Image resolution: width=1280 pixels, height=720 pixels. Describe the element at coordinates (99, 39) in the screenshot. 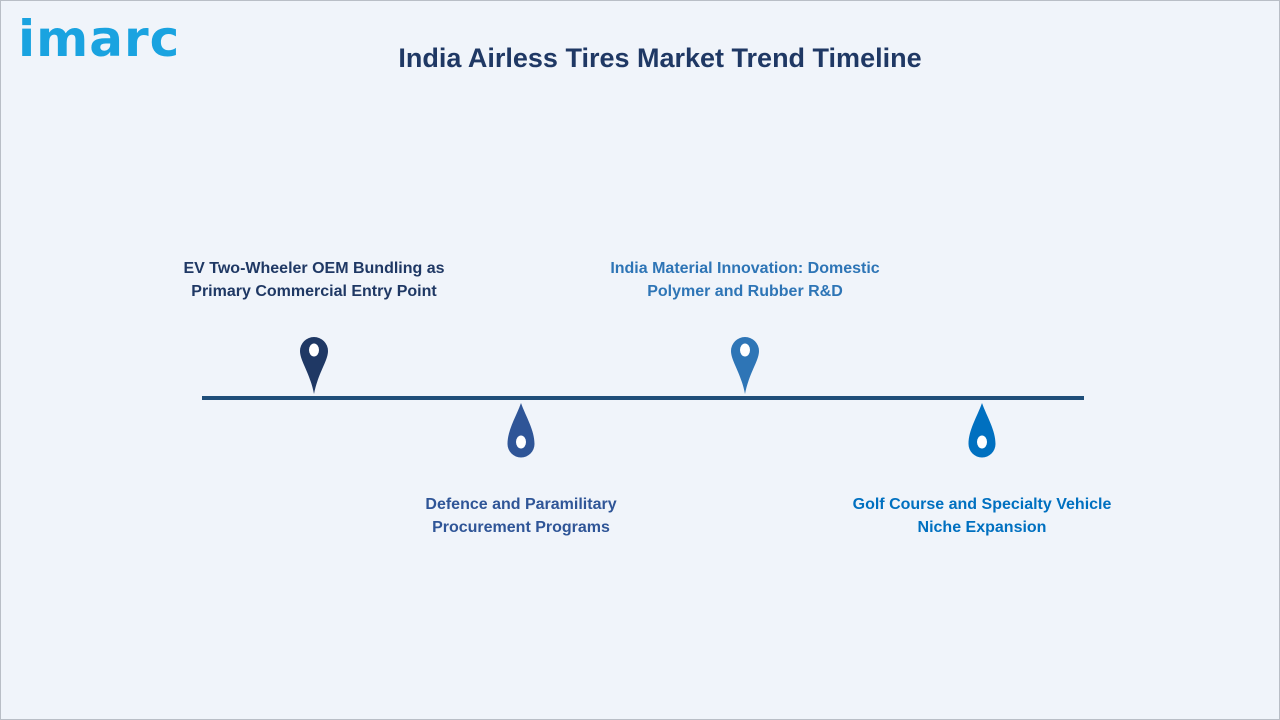

I see `imarc-logo: imarc` at that location.